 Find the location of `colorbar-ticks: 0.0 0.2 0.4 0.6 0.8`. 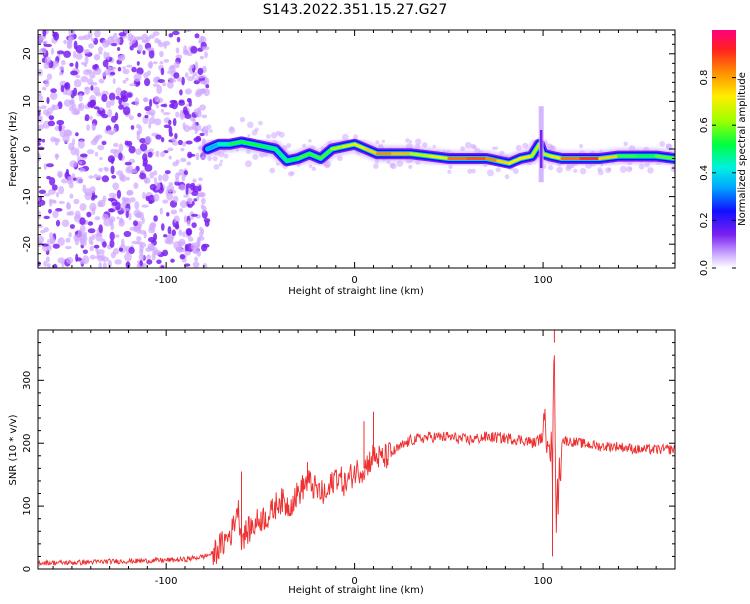

colorbar-ticks: 0.0 0.2 0.4 0.6 0.8 is located at coordinates (717, 173).